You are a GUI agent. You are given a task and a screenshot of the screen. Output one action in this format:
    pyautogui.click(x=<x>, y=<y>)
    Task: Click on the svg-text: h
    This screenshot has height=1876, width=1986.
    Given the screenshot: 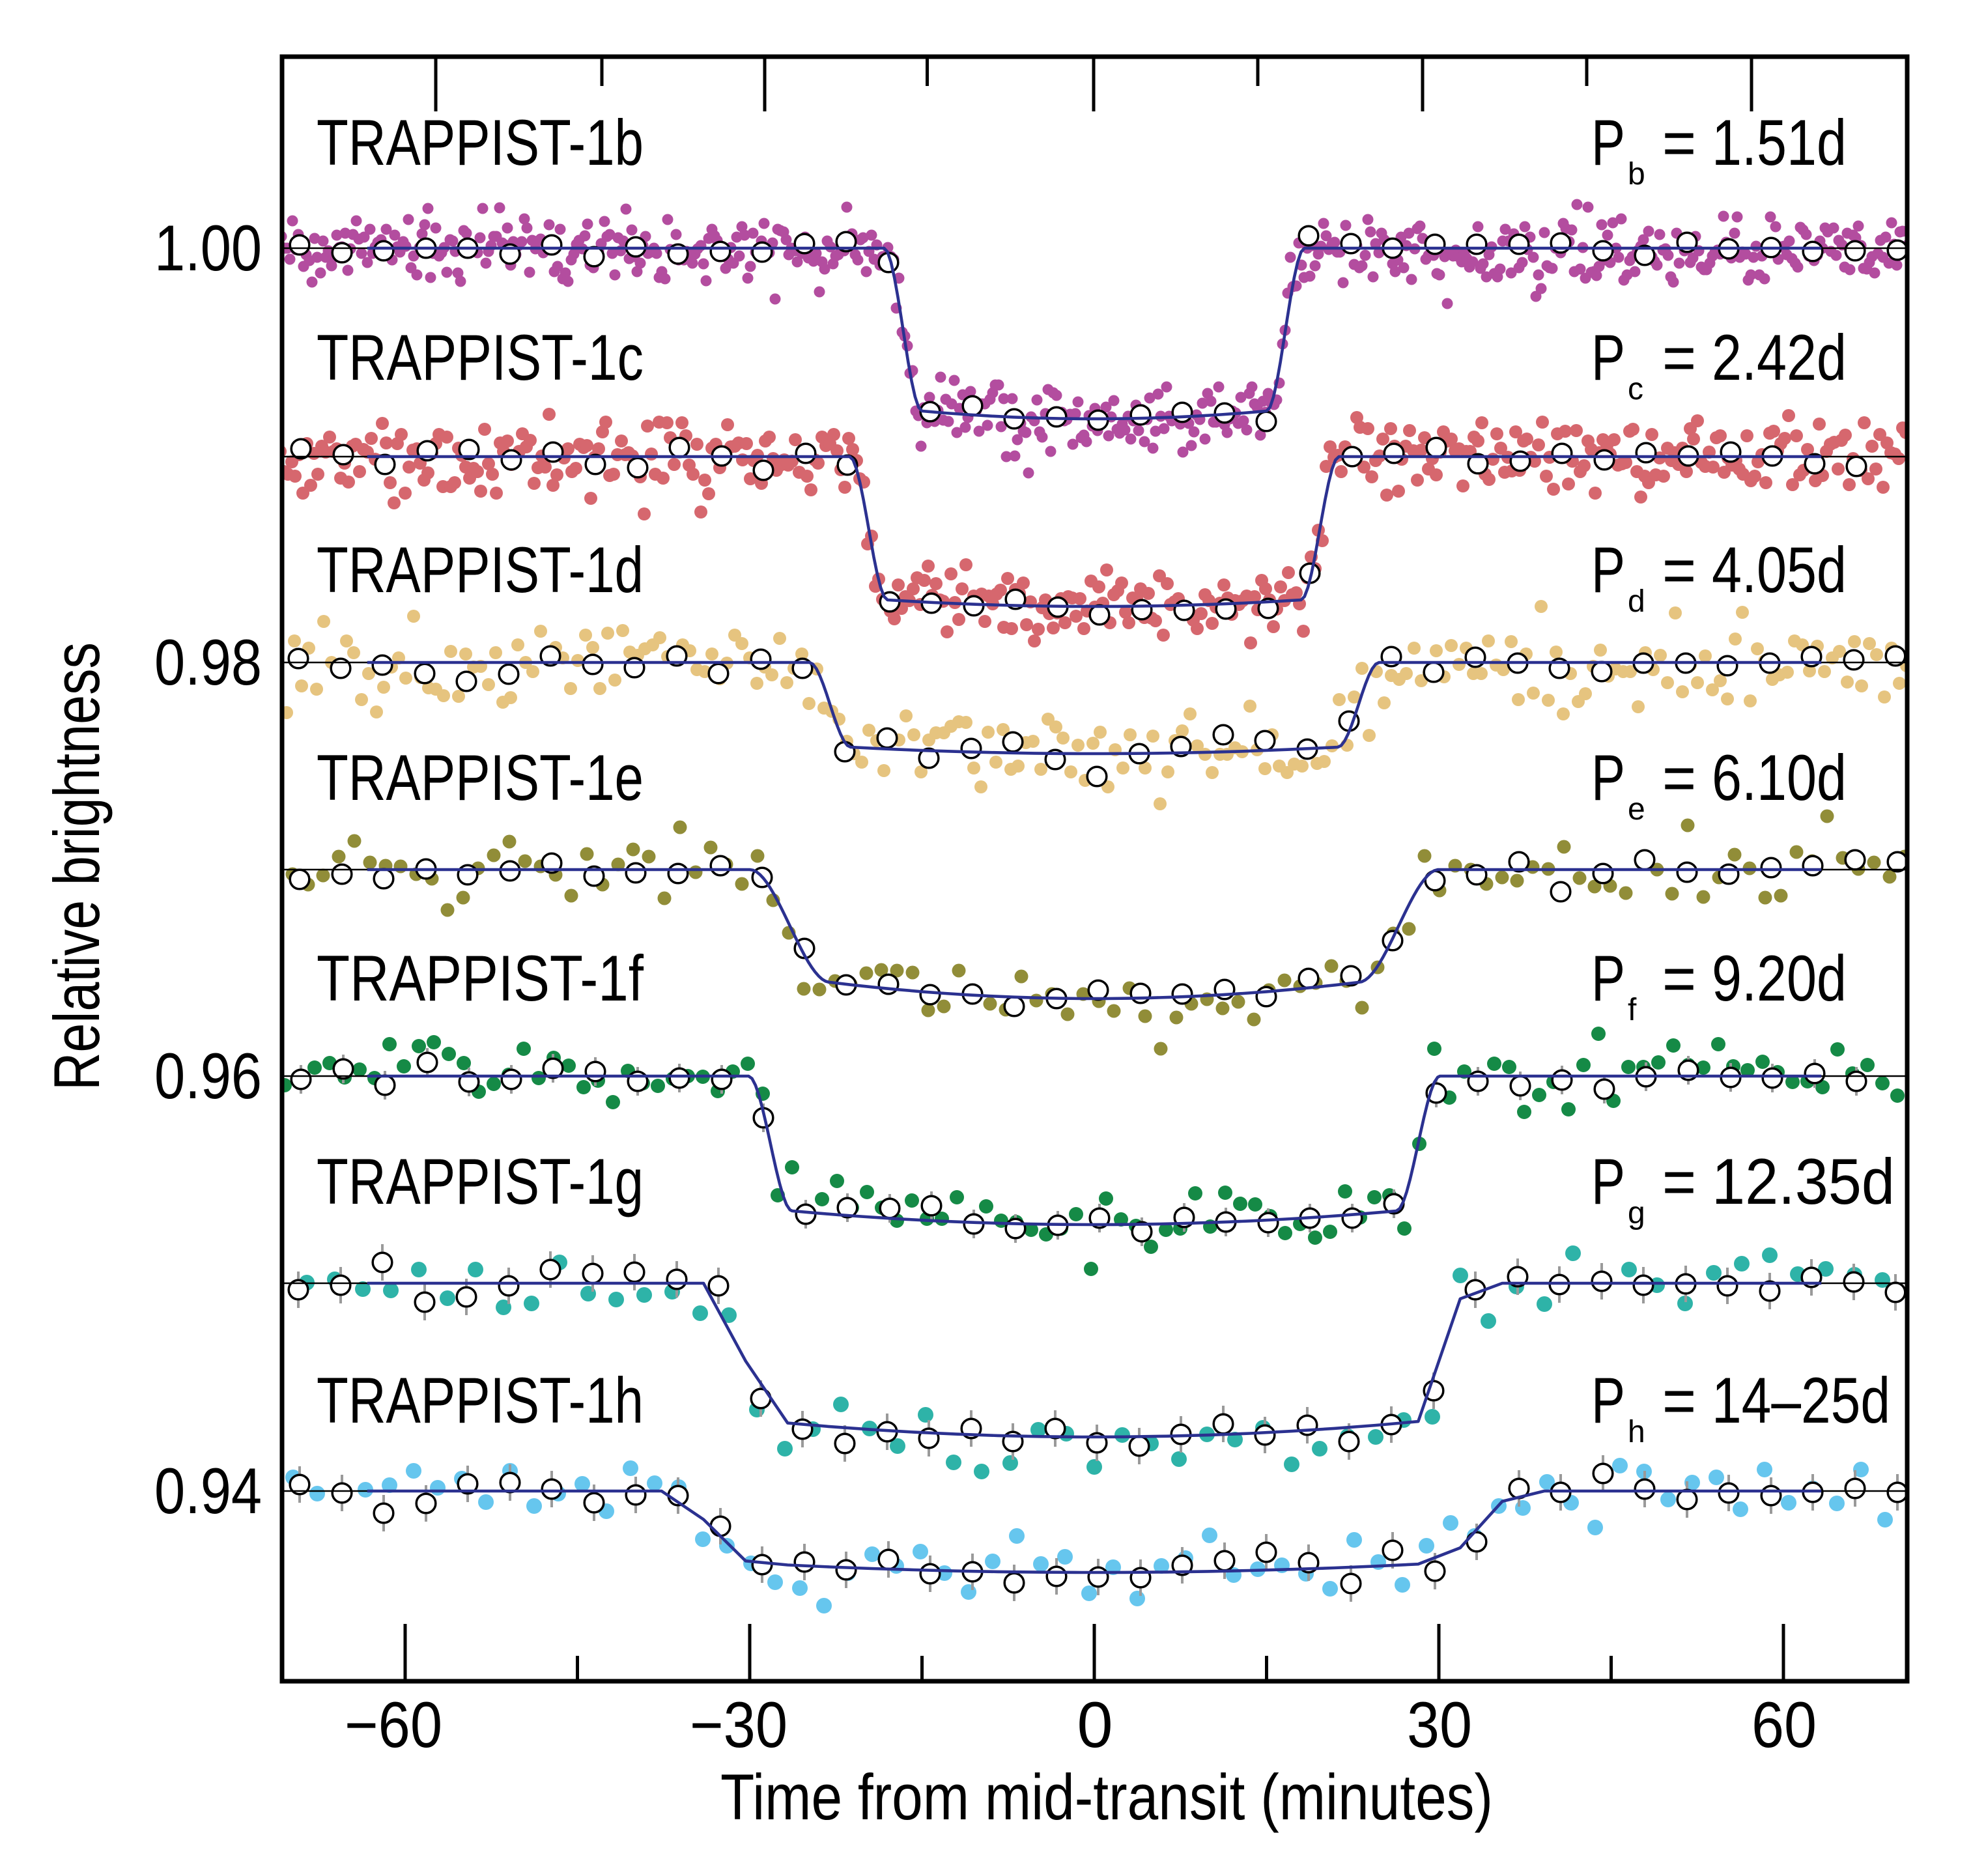 What is the action you would take?
    pyautogui.click(x=1636, y=1432)
    